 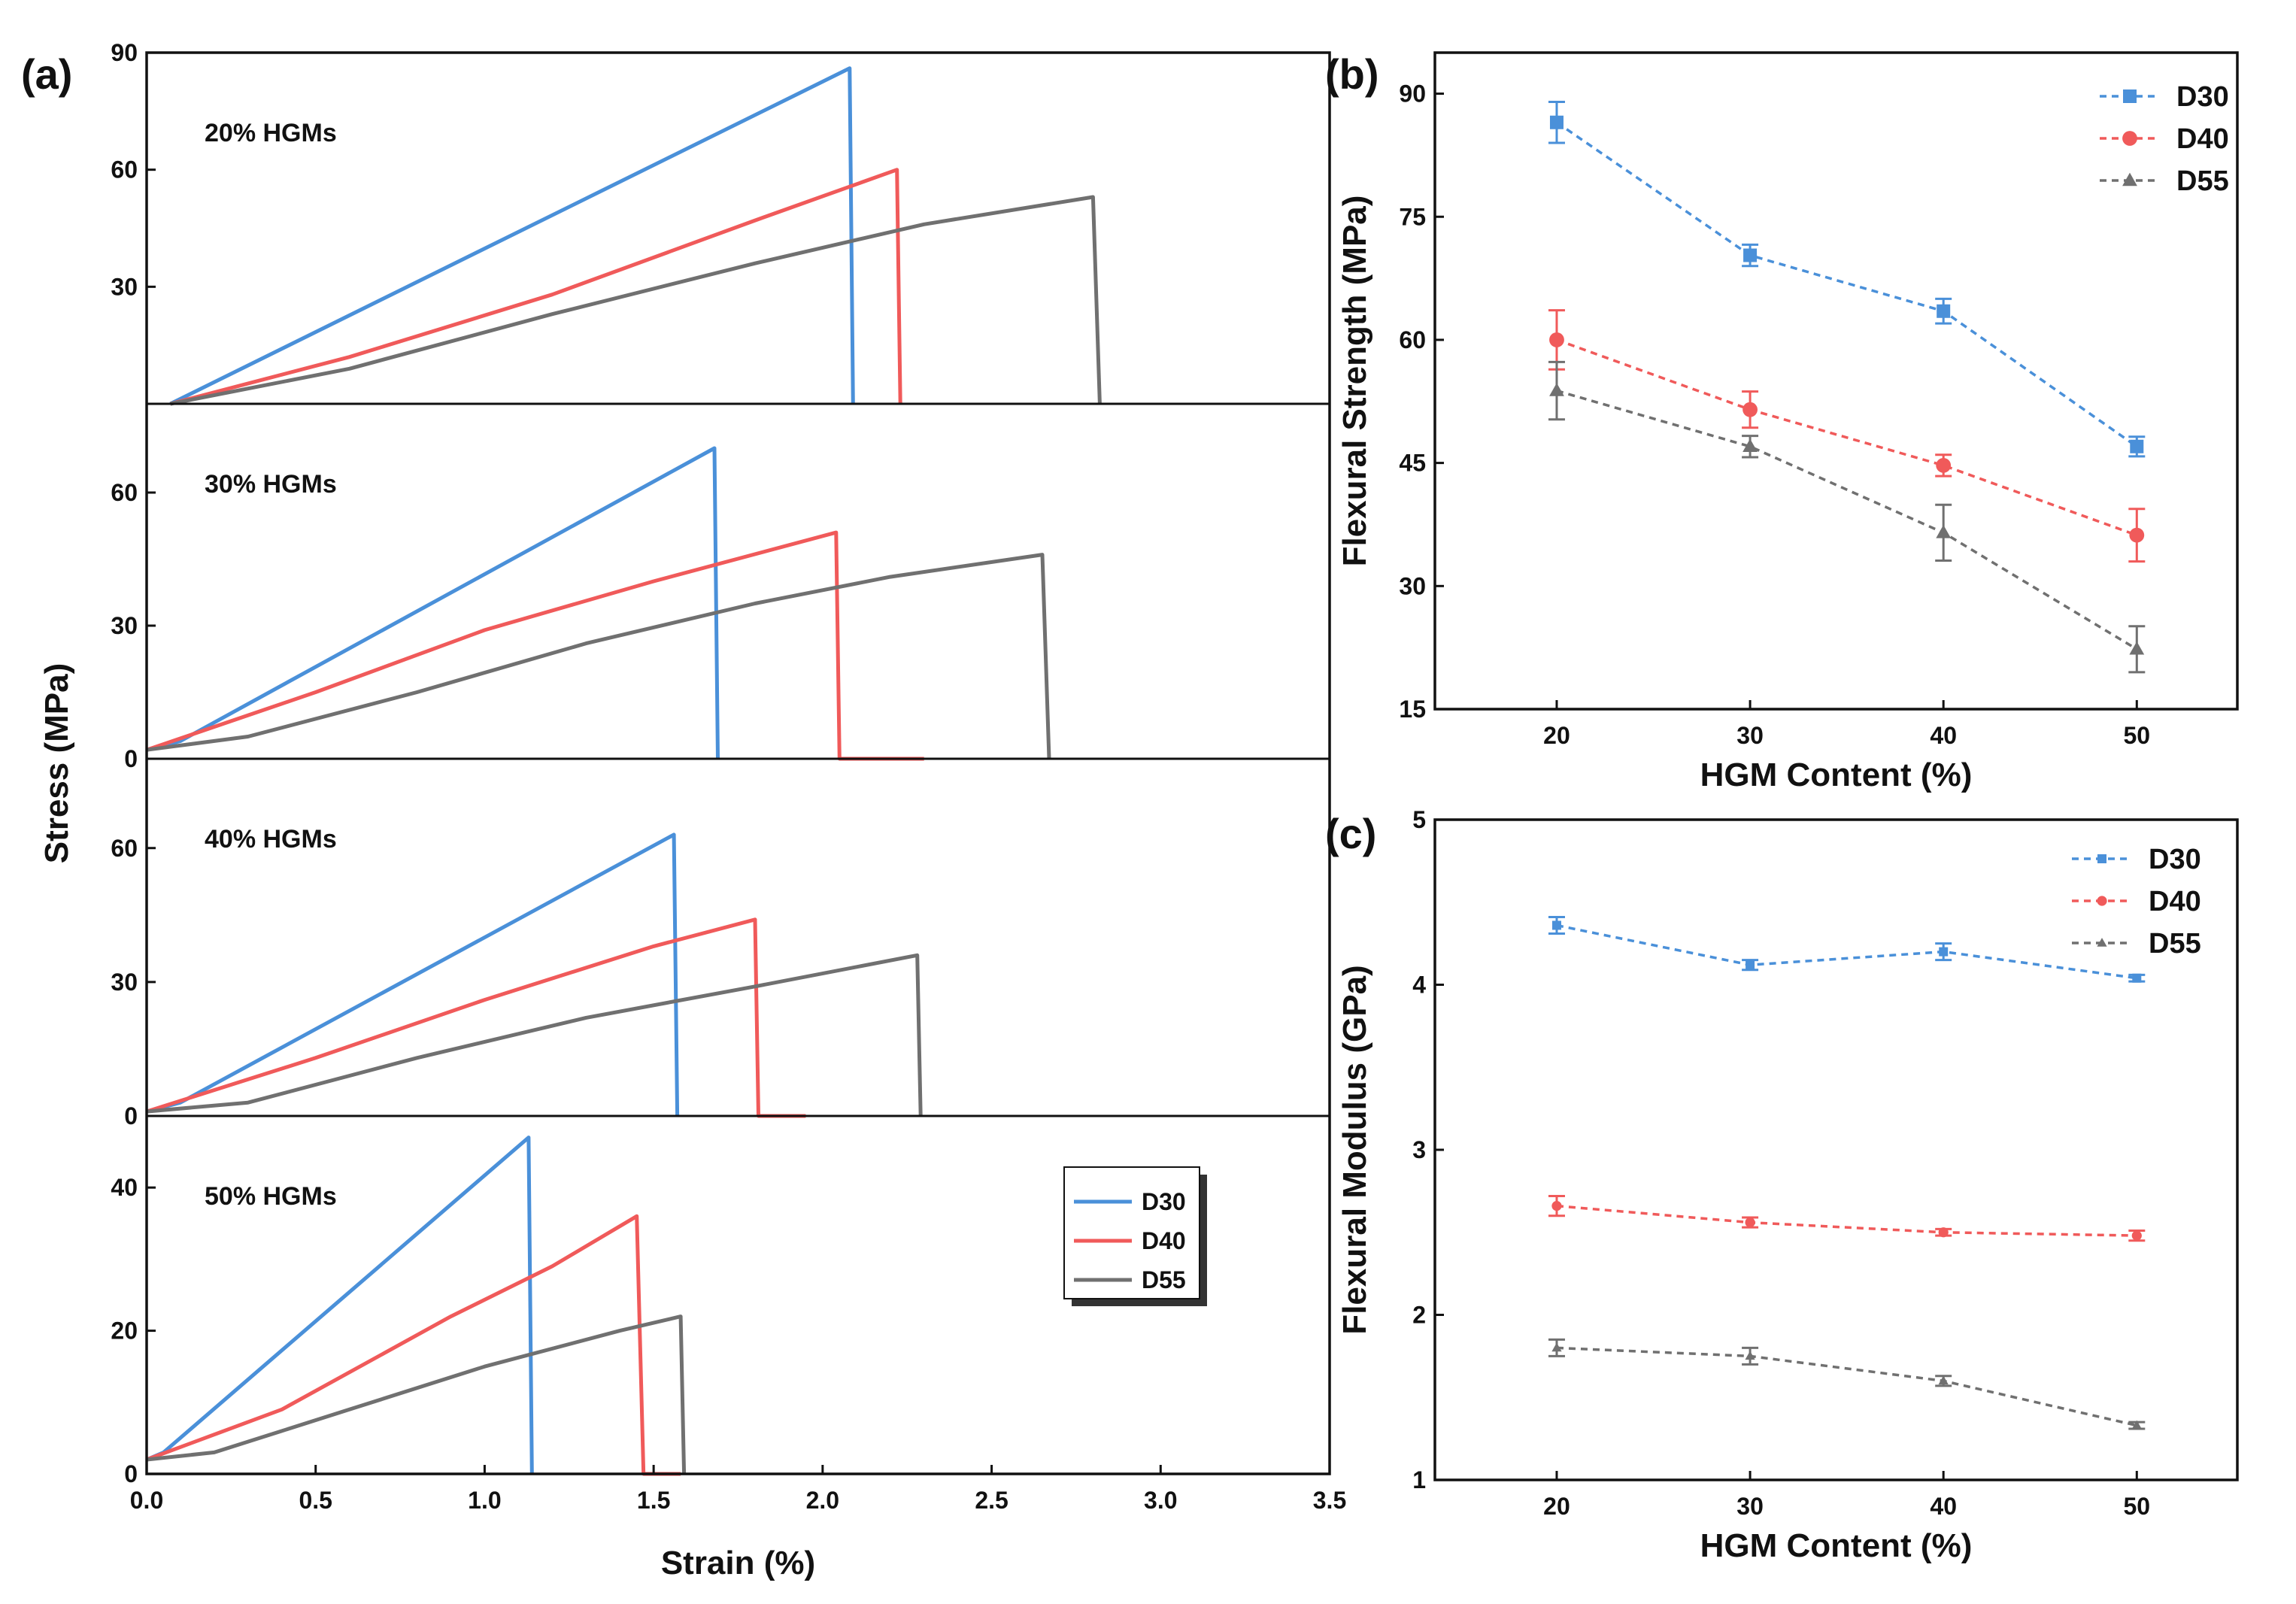 I want to click on panel-label-a: (a), so click(x=46, y=74).